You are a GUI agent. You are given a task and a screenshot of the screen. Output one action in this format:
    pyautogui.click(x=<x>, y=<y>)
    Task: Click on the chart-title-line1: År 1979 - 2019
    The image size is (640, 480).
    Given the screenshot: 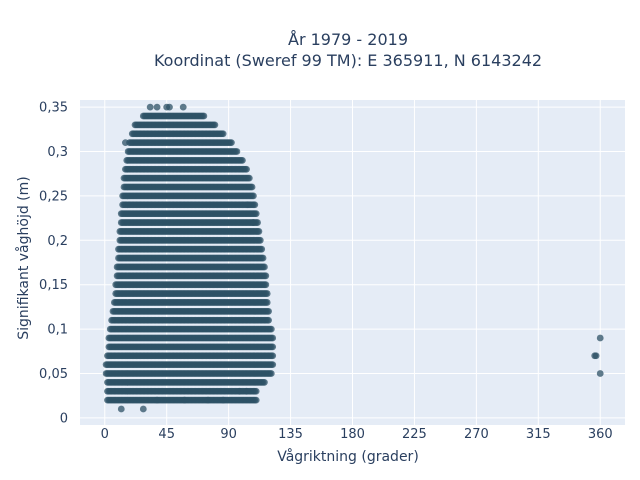 What is the action you would take?
    pyautogui.click(x=348, y=39)
    